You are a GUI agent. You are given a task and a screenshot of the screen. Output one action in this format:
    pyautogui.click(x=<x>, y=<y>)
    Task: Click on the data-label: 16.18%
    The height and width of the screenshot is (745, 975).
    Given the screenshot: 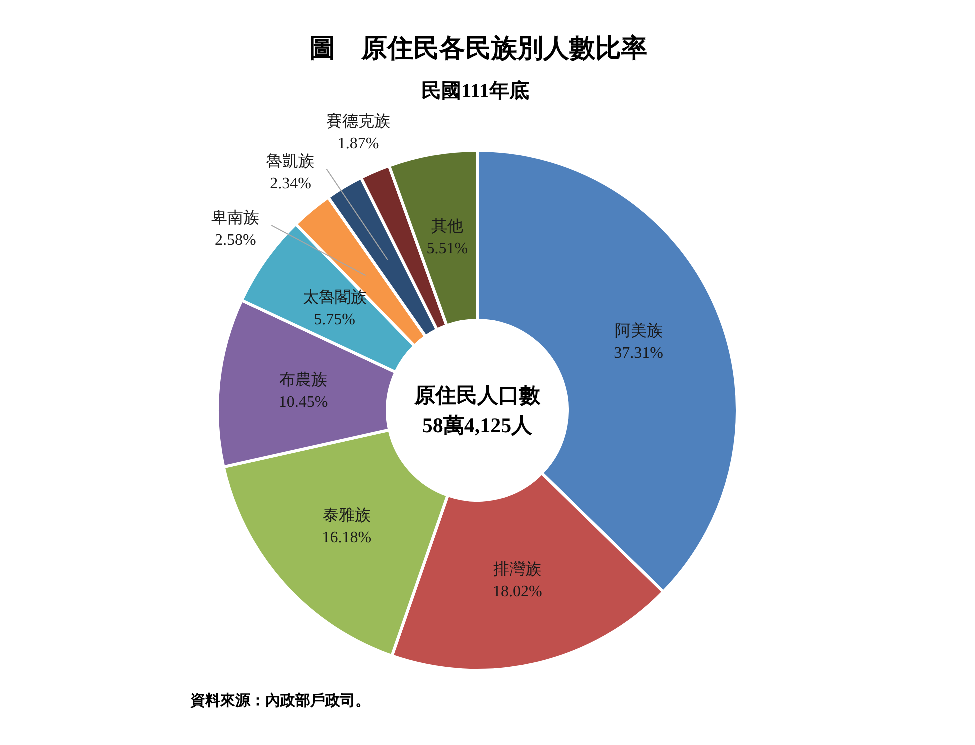 What is the action you would take?
    pyautogui.click(x=347, y=537)
    